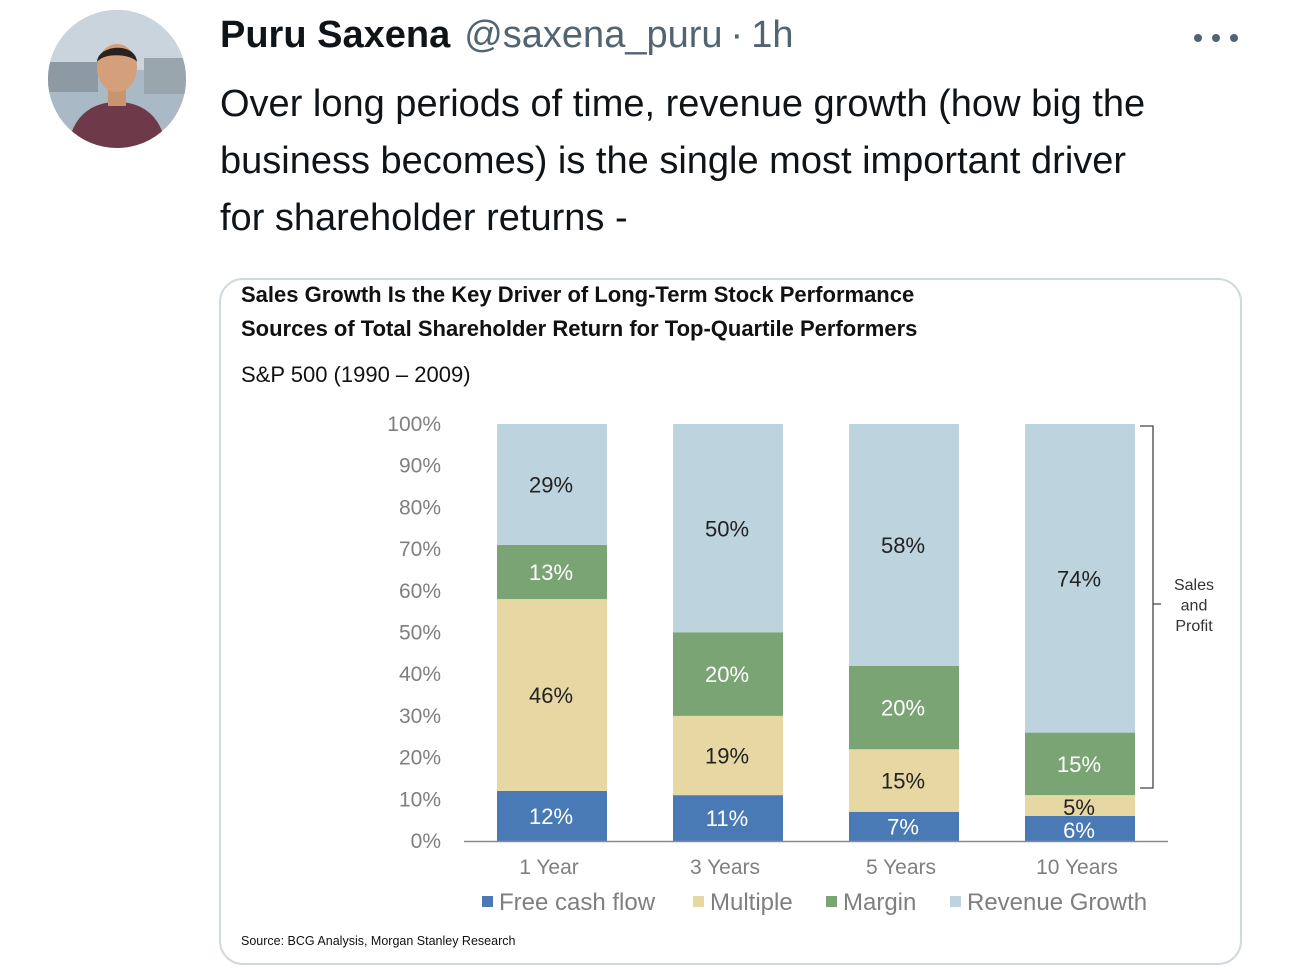  What do you see at coordinates (593, 35) in the screenshot?
I see `author-handle: @saxena_puru` at bounding box center [593, 35].